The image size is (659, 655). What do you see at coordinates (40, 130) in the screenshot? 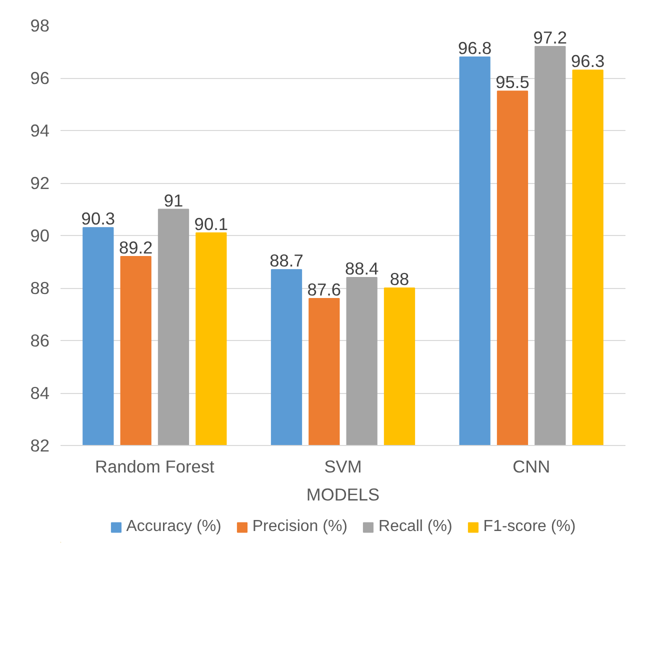
I see `y-tick-label: 94` at bounding box center [40, 130].